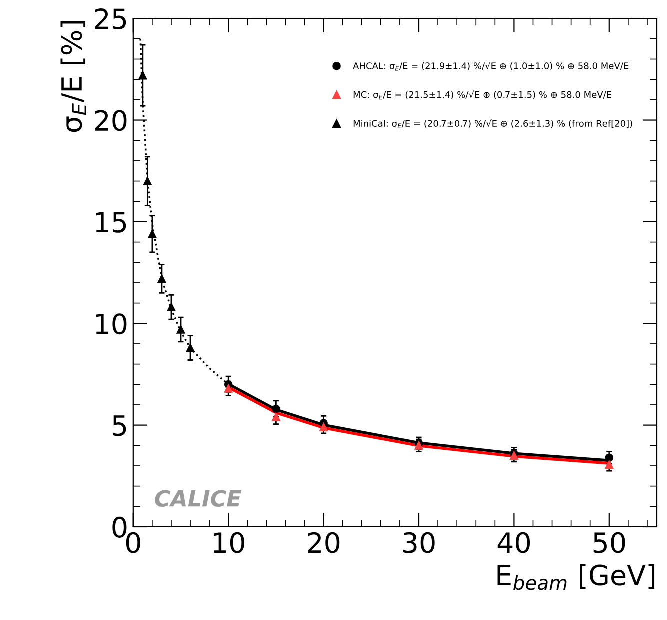  Describe the element at coordinates (491, 66) in the screenshot. I see `legend-label: AHCAL: σ$_{E}$/E = (21.9±1.4) %/√E ⊕ (1.0±1.0) % ⊕ 58.0 MeV/E` at that location.